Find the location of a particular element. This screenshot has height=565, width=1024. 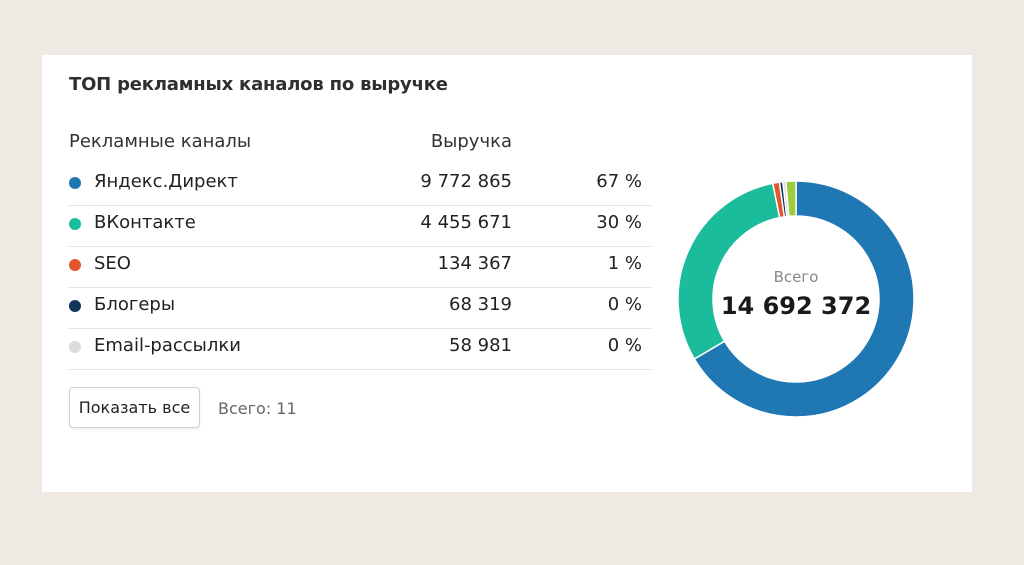

channel-percent: 1 % is located at coordinates (624, 263).